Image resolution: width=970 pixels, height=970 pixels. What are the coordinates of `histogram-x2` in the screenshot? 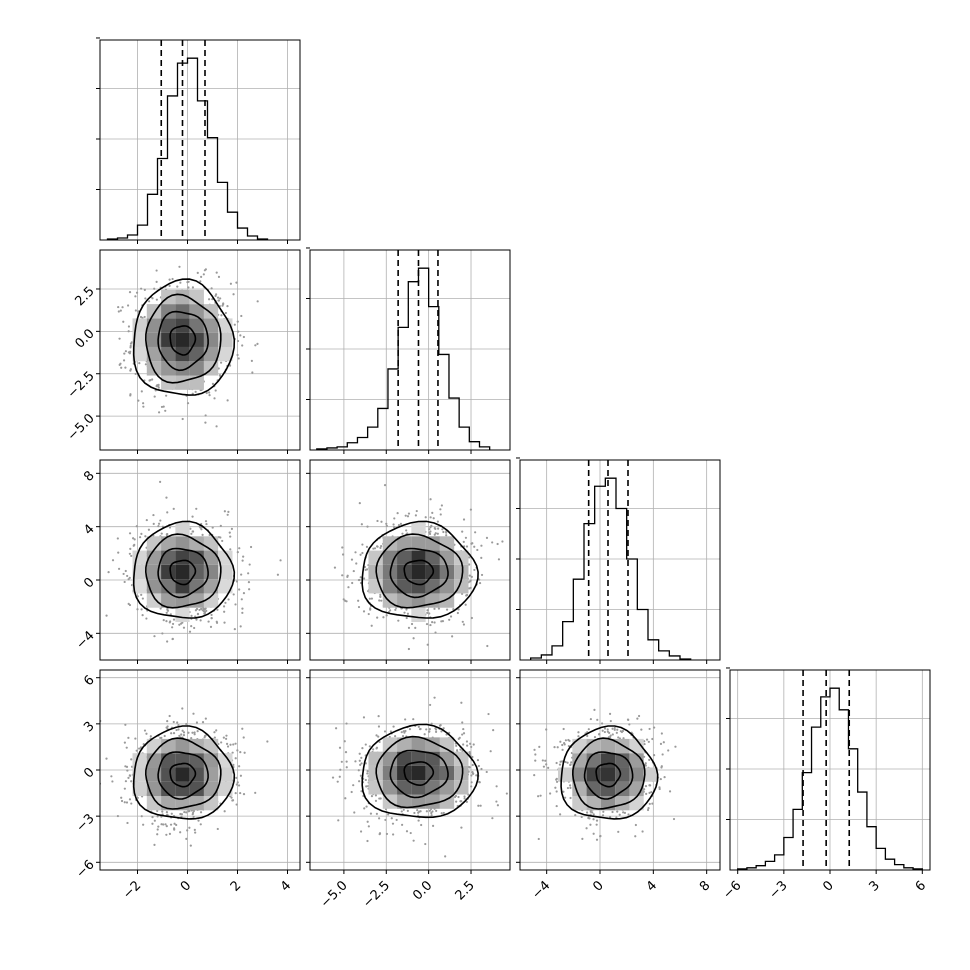 It's located at (611, 568).